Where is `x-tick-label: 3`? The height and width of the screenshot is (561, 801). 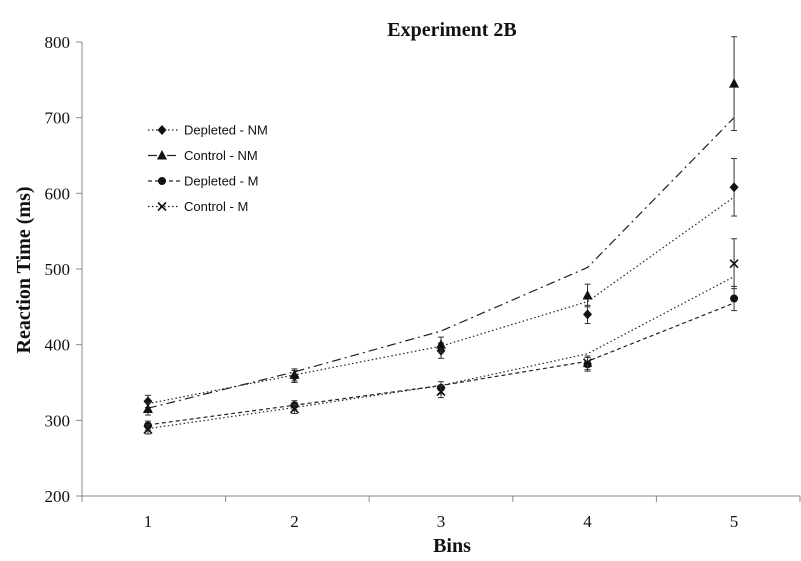 x-tick-label: 3 is located at coordinates (441, 521).